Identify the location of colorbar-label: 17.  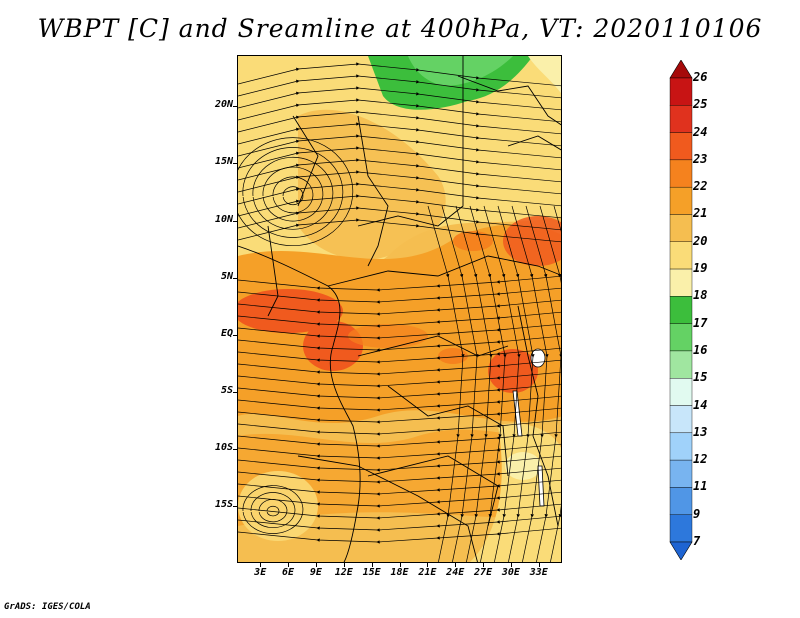
(700, 322).